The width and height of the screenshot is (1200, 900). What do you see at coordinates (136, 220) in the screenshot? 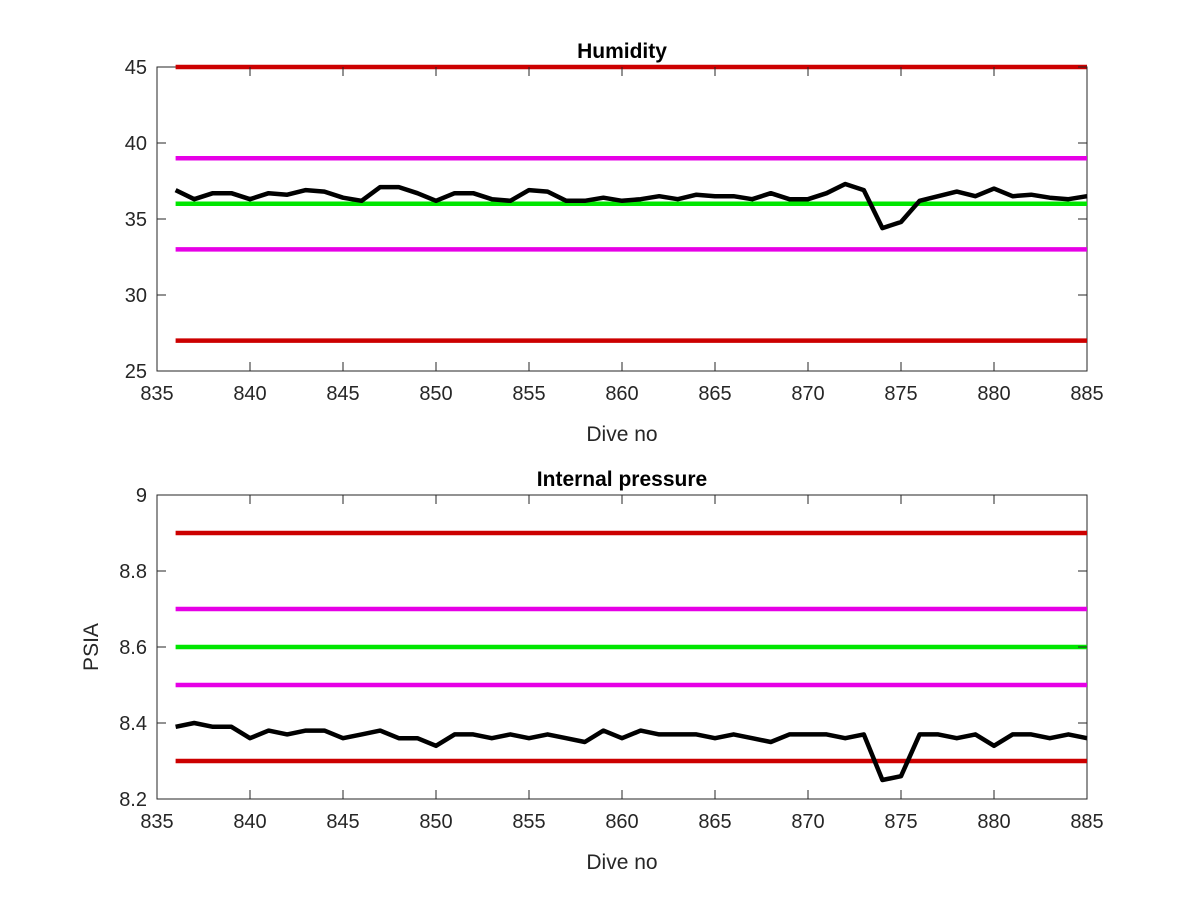
I see `y-tick-label: 35` at bounding box center [136, 220].